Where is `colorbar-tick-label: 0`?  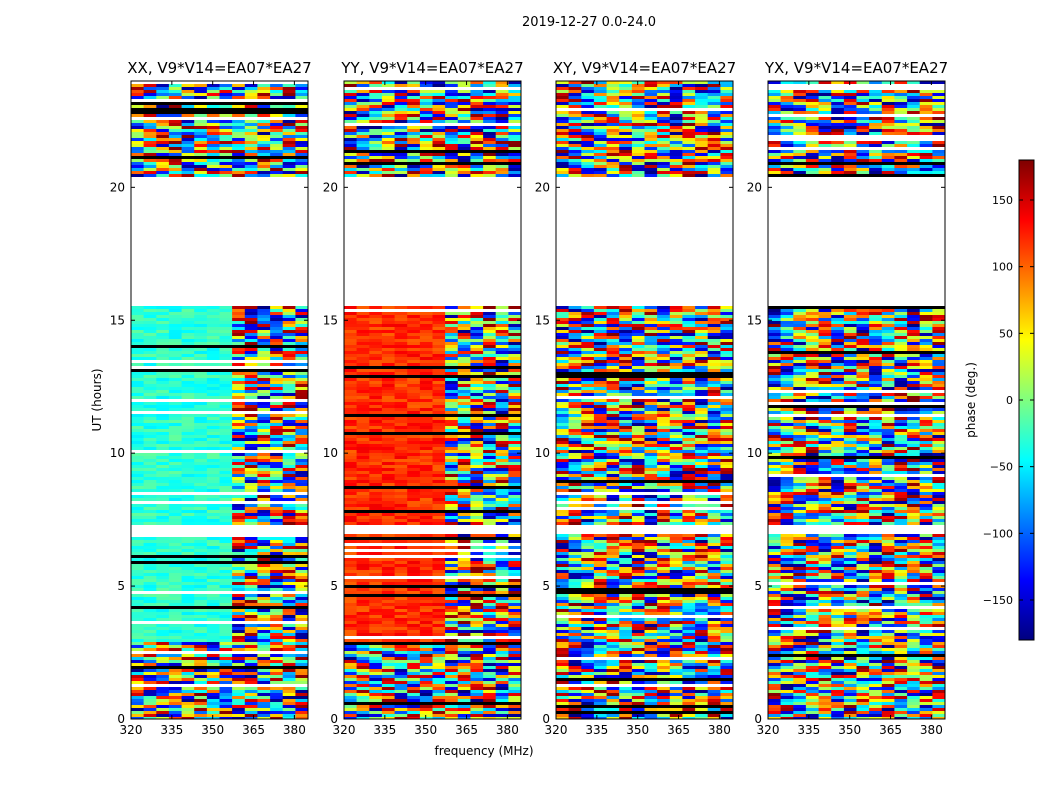
colorbar-tick-label: 0 is located at coordinates (1009, 400).